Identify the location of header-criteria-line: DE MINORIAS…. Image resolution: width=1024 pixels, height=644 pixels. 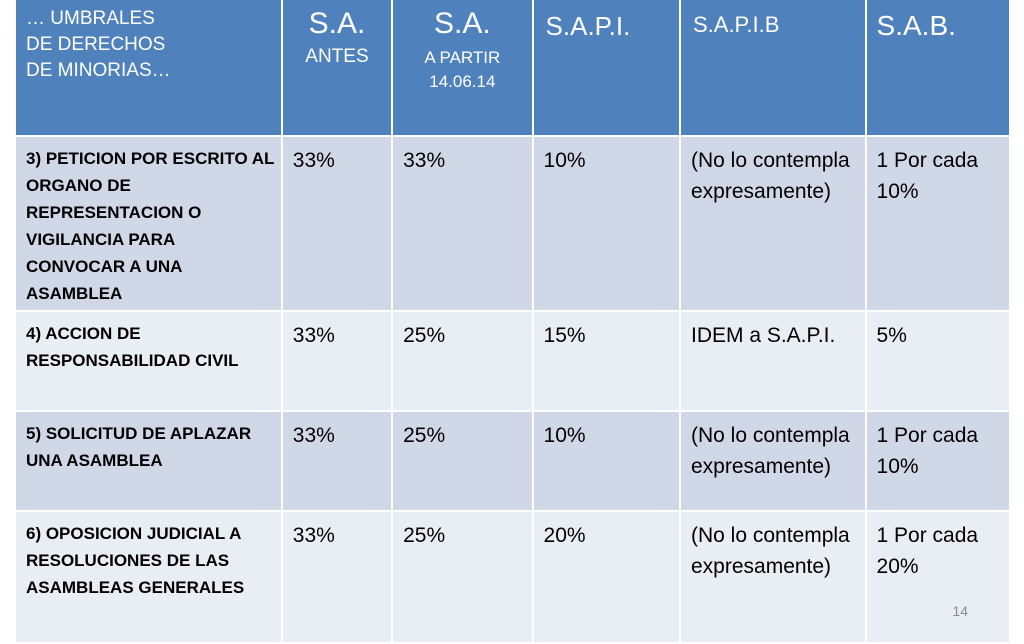
(98, 70).